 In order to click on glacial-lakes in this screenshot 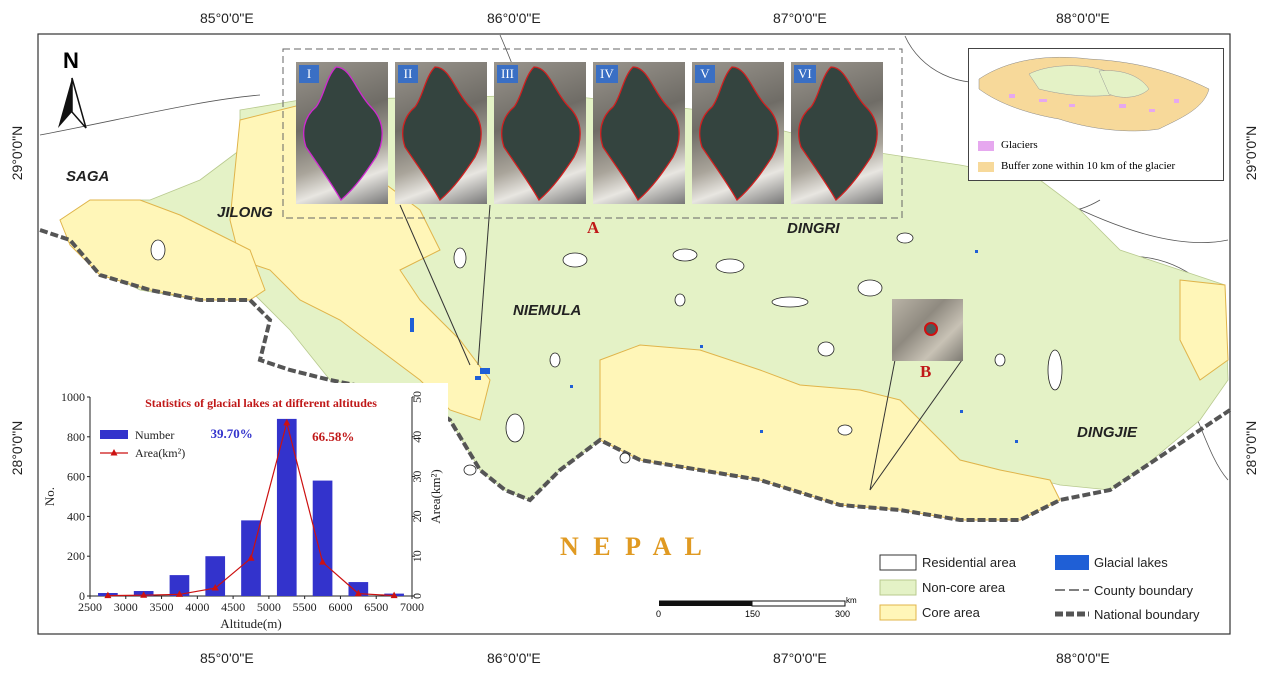, I will do `click(714, 346)`.